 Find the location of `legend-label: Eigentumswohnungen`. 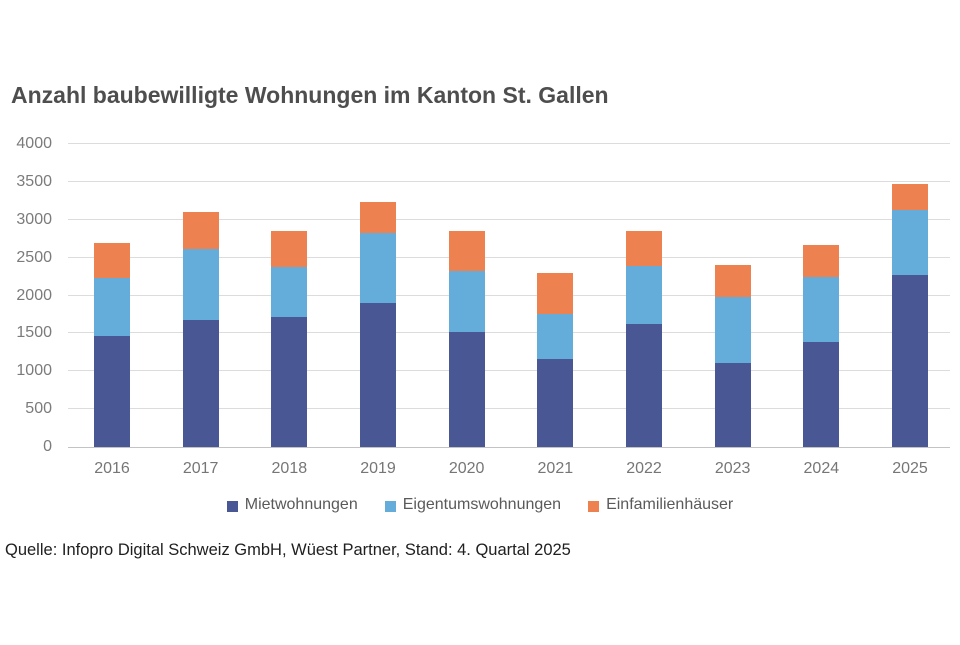

legend-label: Eigentumswohnungen is located at coordinates (482, 504).